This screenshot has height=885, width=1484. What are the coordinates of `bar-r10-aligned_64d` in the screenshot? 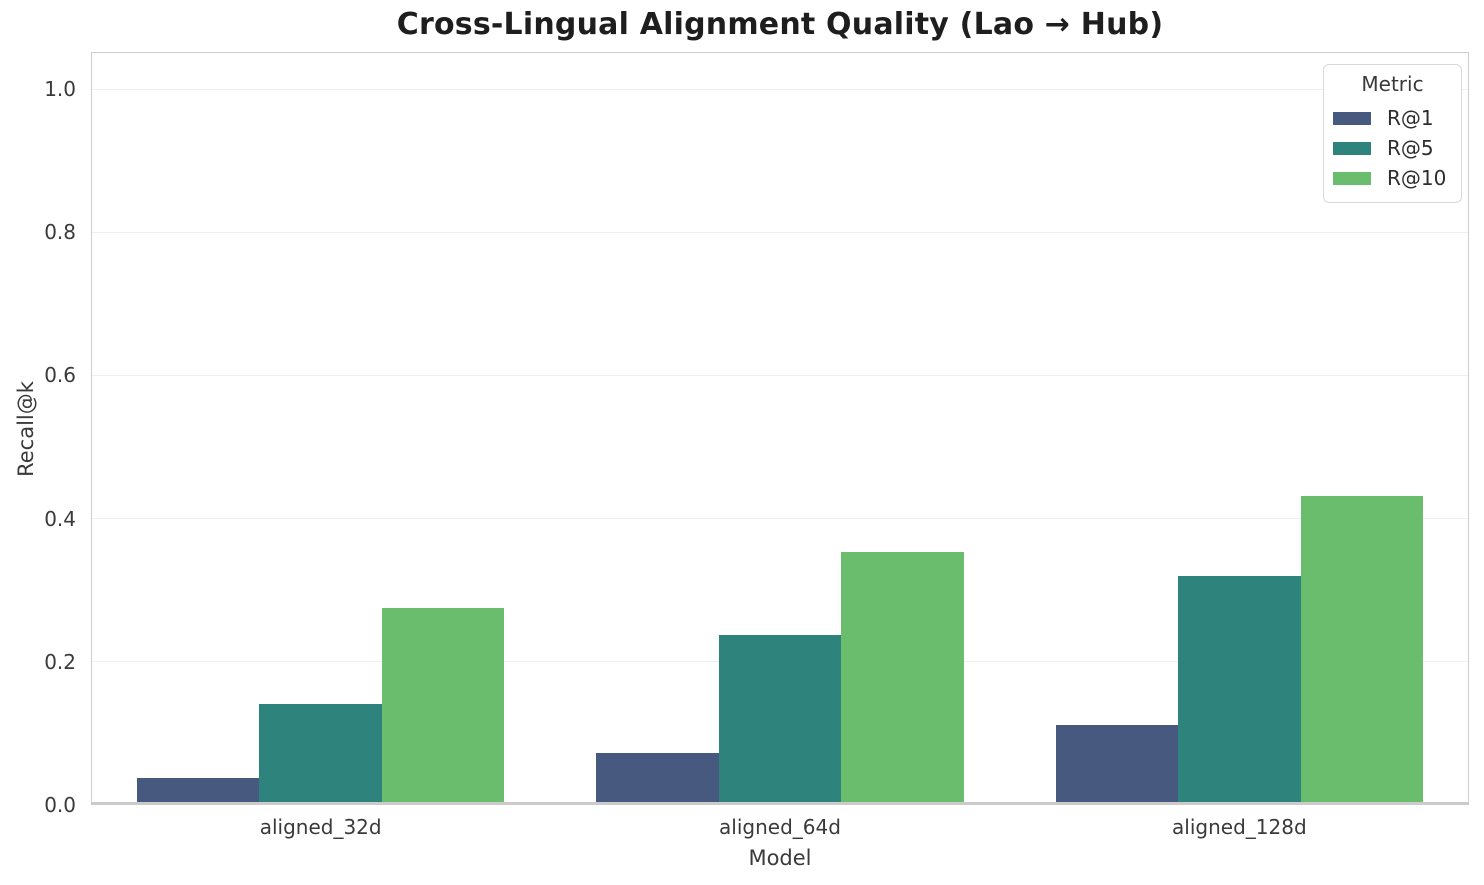 It's located at (902, 678).